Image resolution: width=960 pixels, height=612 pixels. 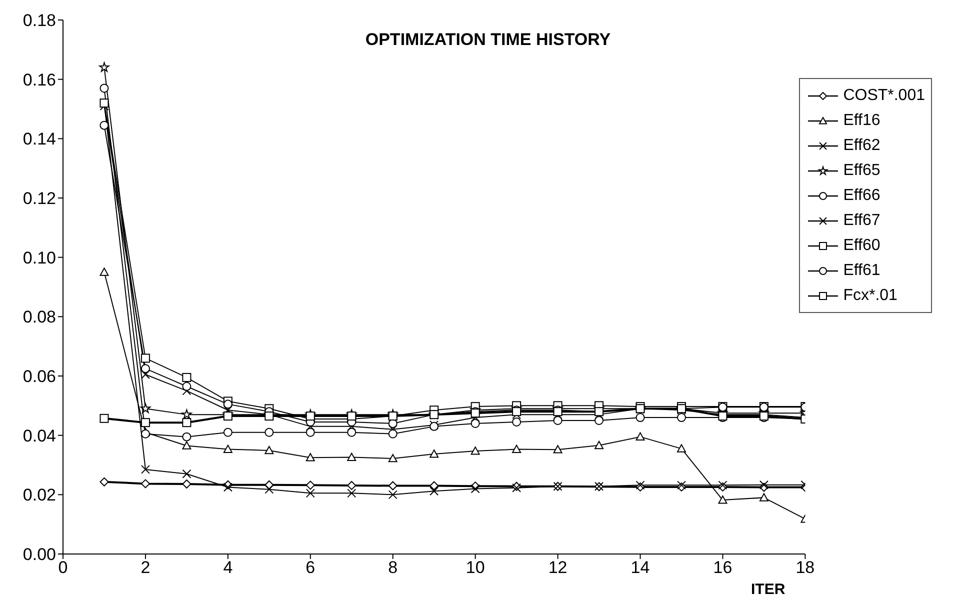 I want to click on y-tick-label: 0.02, so click(x=39, y=495).